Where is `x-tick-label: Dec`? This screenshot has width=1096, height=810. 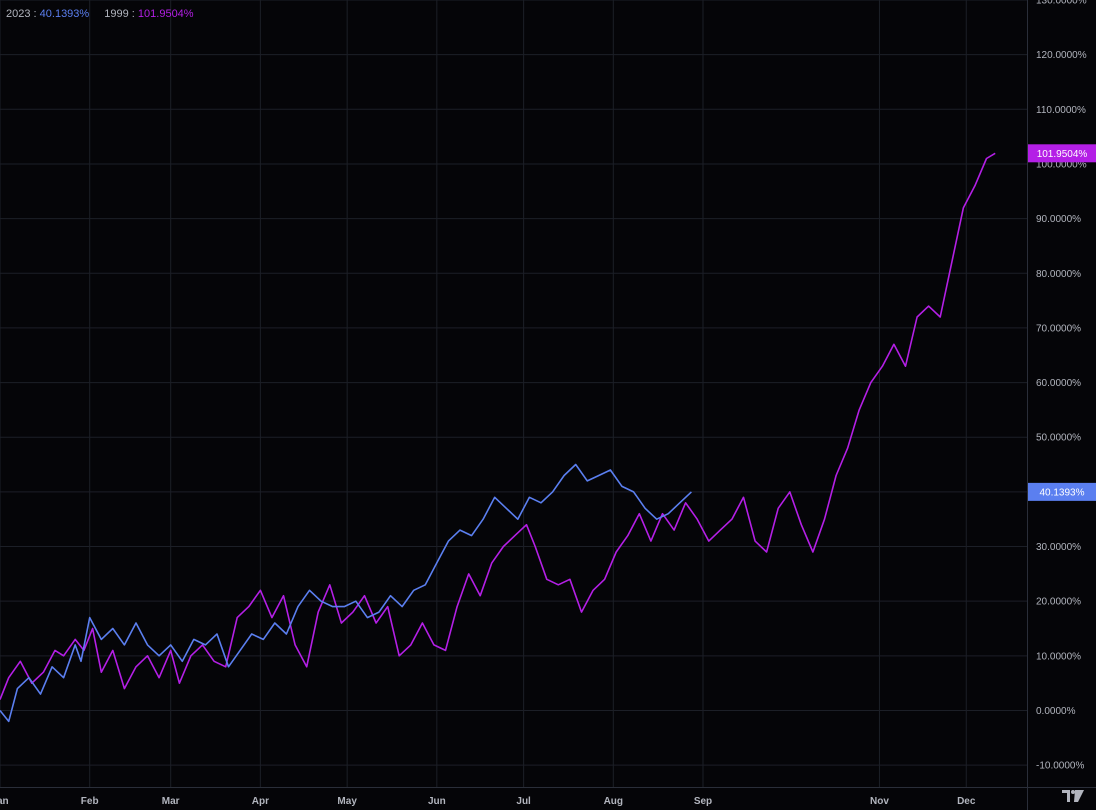
x-tick-label: Dec is located at coordinates (966, 801).